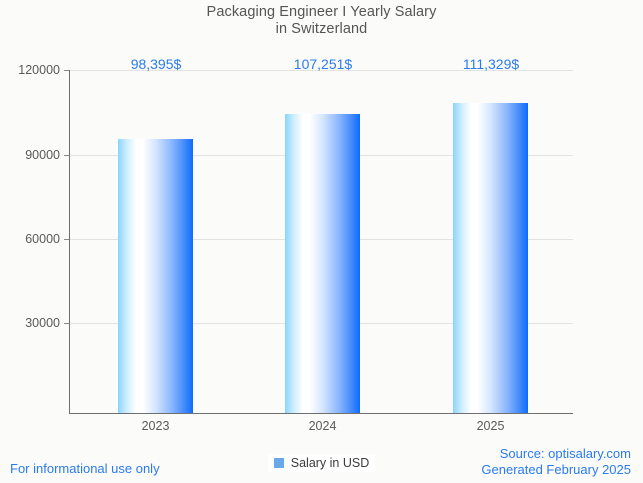  I want to click on bar-value-label-2025: 111,329$, so click(491, 64).